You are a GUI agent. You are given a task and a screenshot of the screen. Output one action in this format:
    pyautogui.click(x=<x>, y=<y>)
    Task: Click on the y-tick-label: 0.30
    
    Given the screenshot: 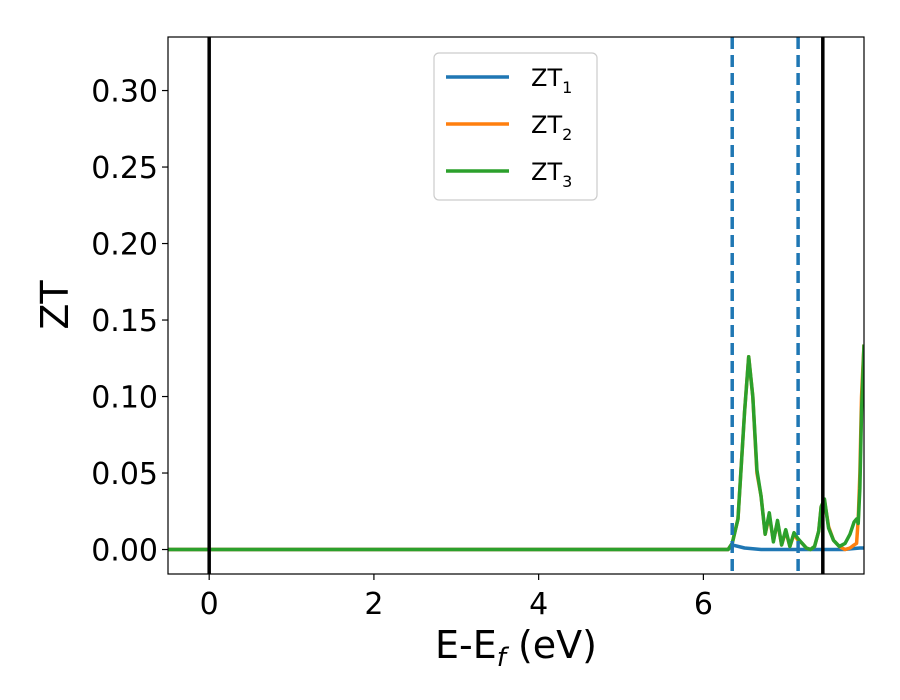 What is the action you would take?
    pyautogui.click(x=124, y=92)
    